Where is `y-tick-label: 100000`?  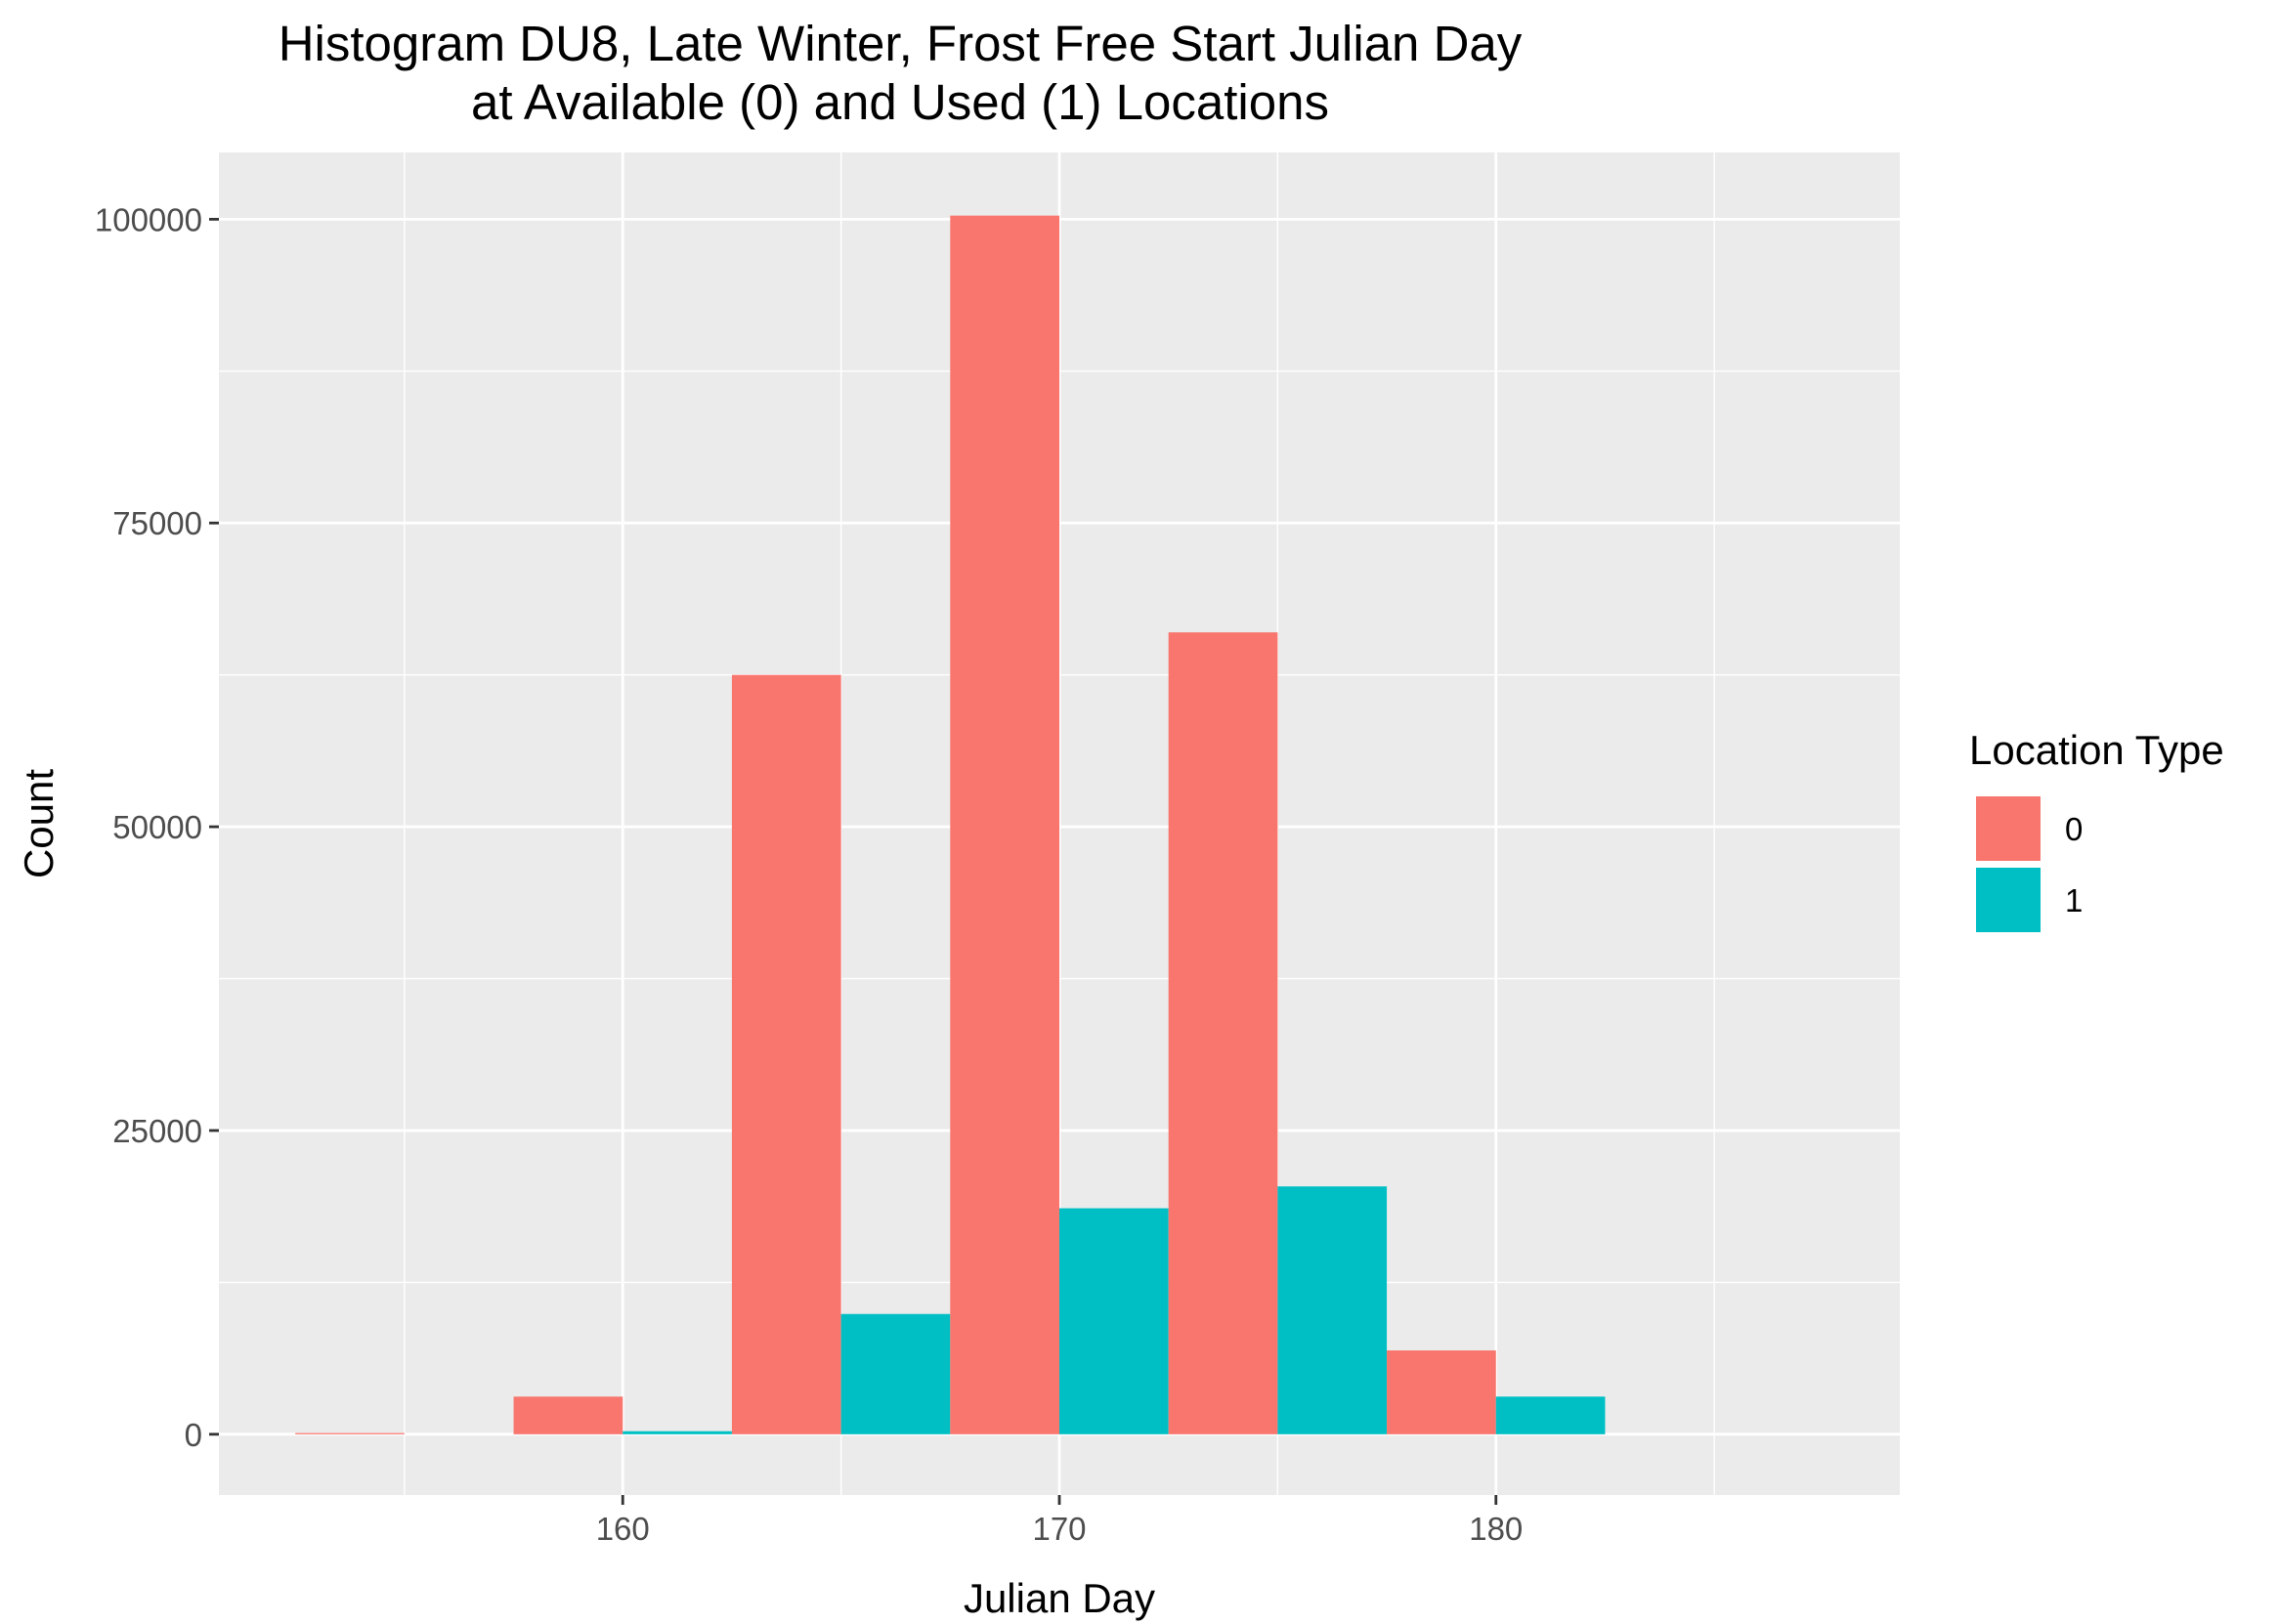
y-tick-label: 100000 is located at coordinates (148, 219).